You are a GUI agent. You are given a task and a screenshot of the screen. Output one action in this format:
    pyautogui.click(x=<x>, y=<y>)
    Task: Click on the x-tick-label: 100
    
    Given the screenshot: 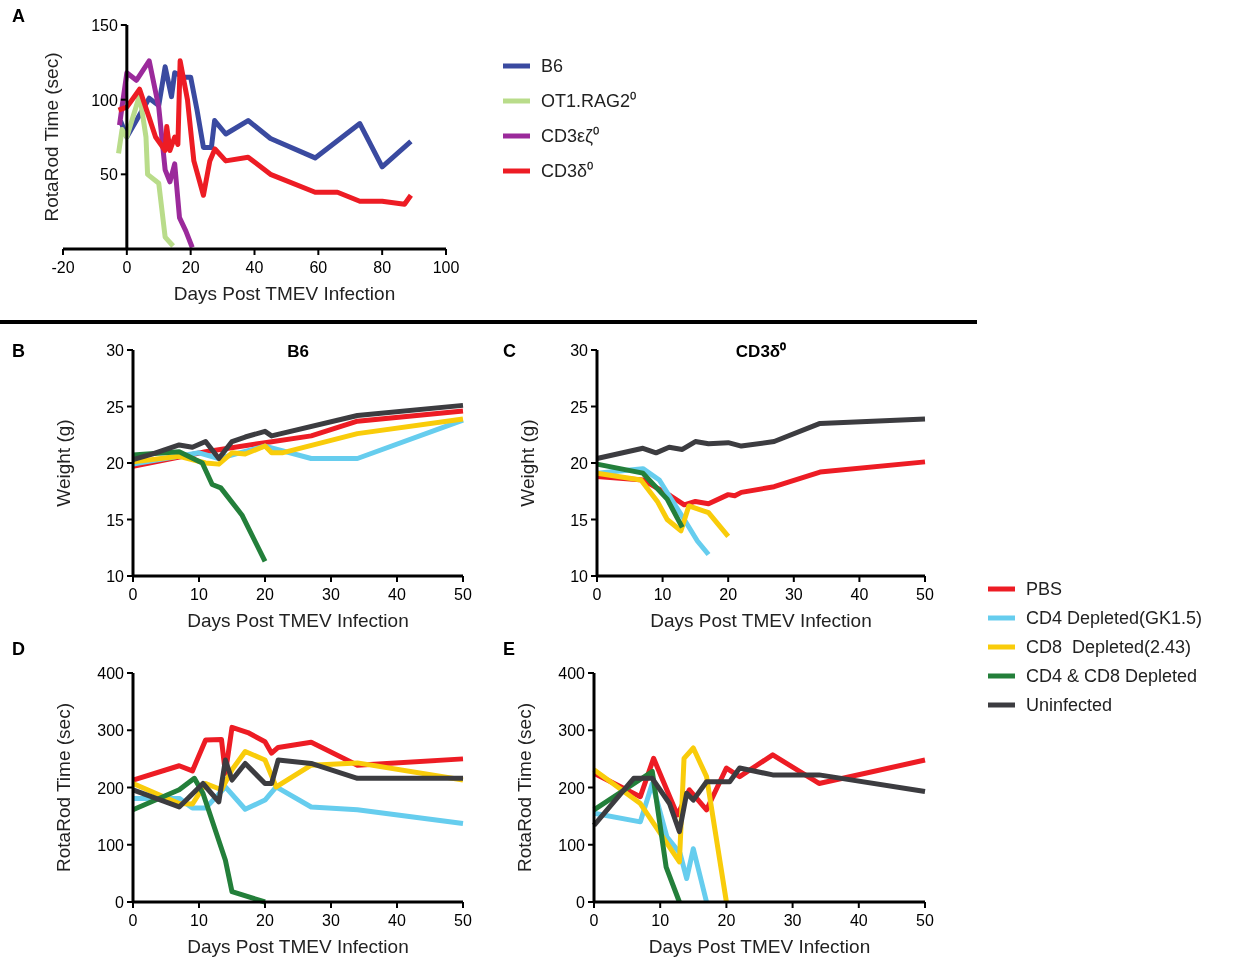 What is the action you would take?
    pyautogui.click(x=446, y=267)
    